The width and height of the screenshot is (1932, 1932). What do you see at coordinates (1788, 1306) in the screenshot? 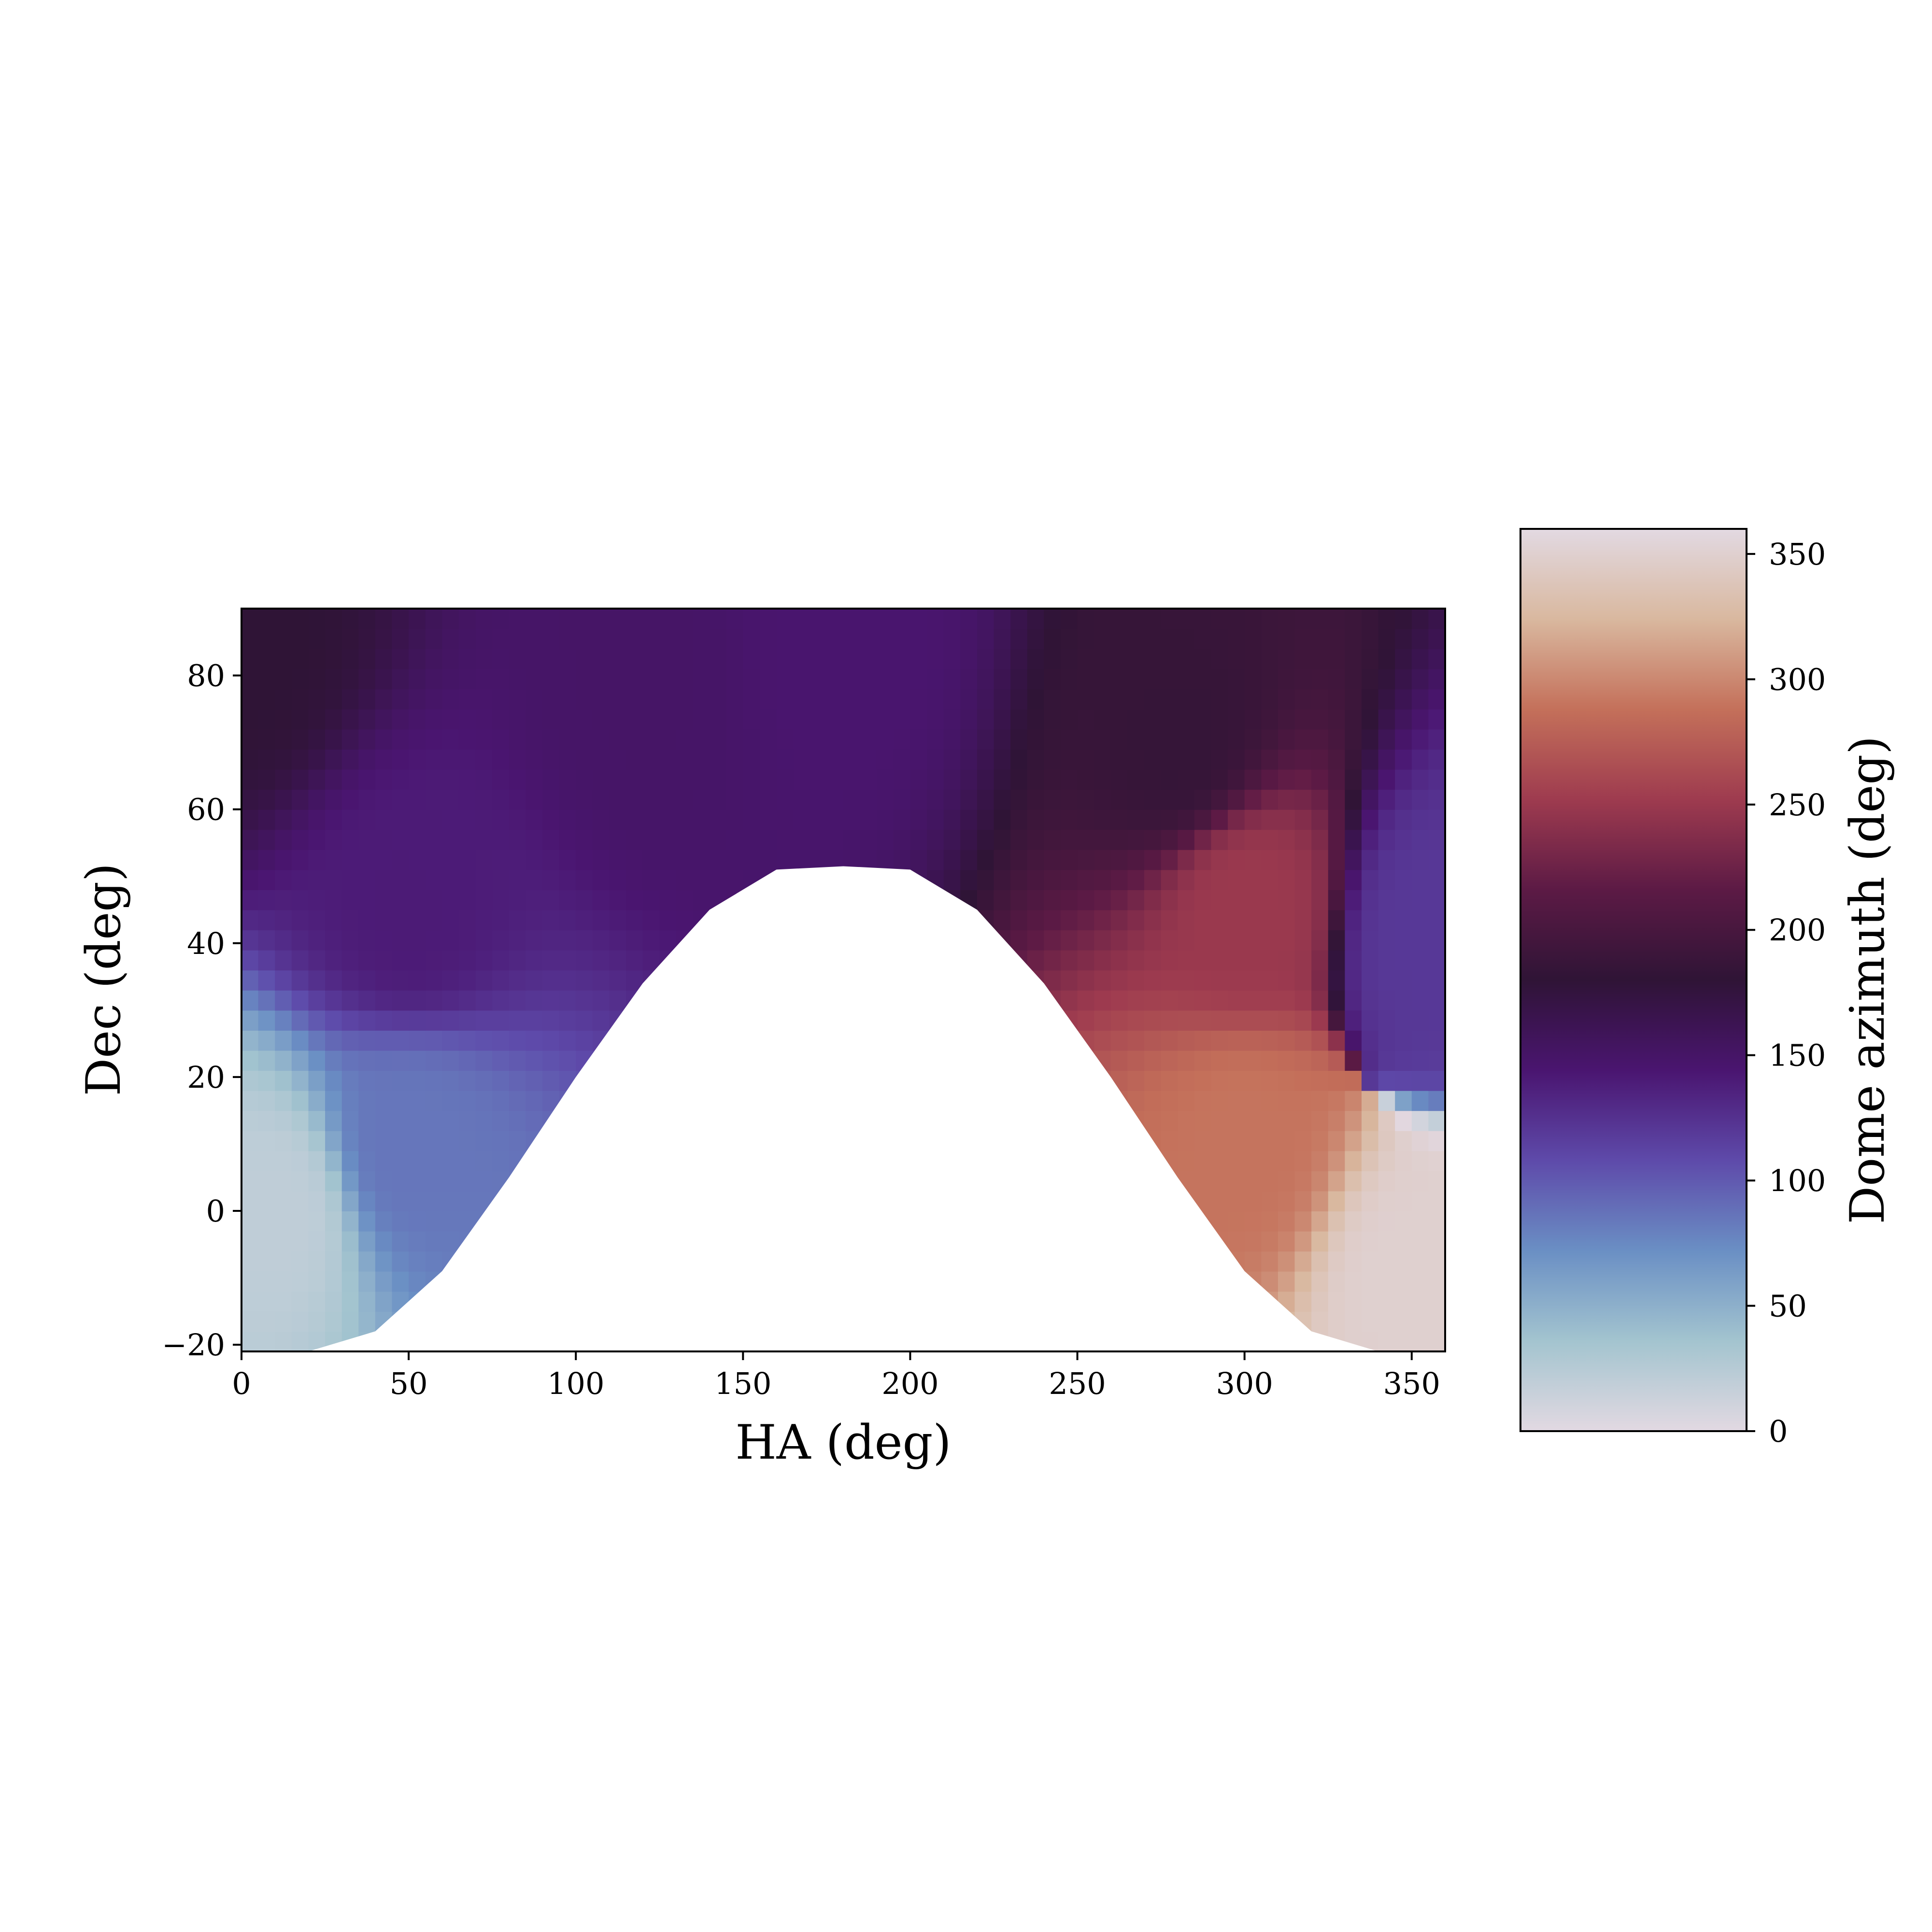
I see `colorbar-tick-label: 50` at bounding box center [1788, 1306].